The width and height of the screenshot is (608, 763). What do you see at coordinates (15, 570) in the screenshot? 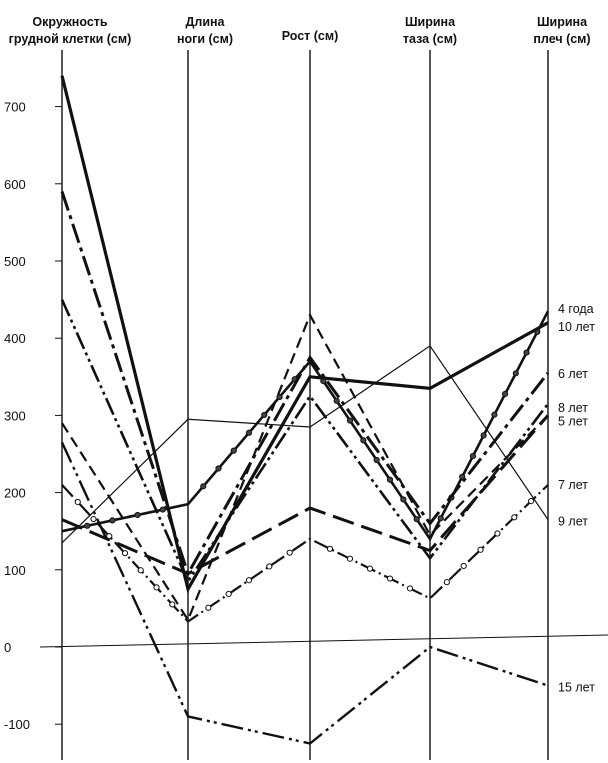
I see `y-tick-label: 100` at bounding box center [15, 570].